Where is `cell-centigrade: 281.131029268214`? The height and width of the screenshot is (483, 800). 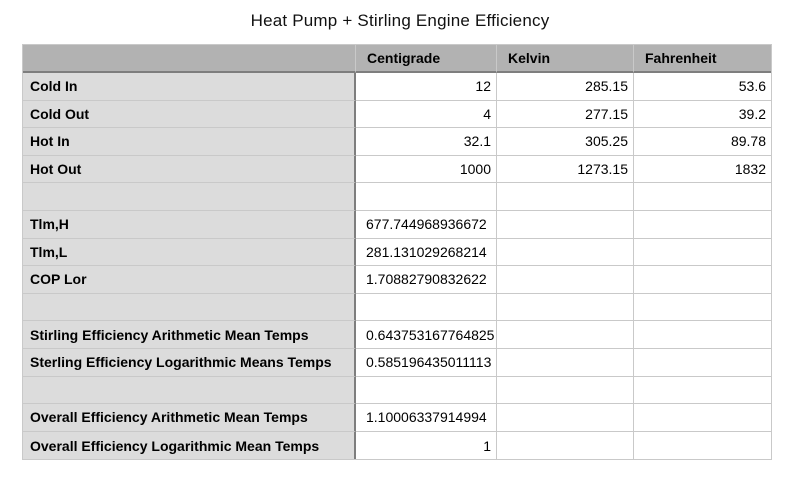 cell-centigrade: 281.131029268214 is located at coordinates (426, 252).